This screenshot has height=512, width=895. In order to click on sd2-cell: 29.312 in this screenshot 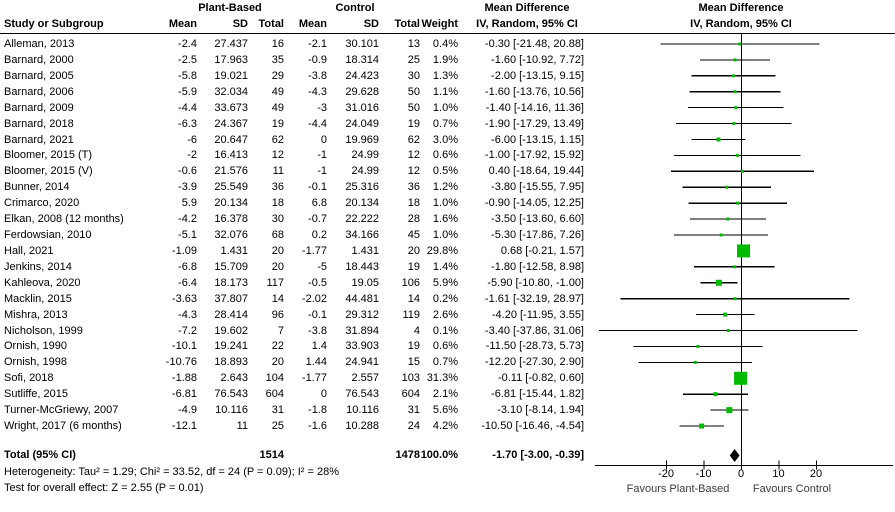, I will do `click(362, 314)`.